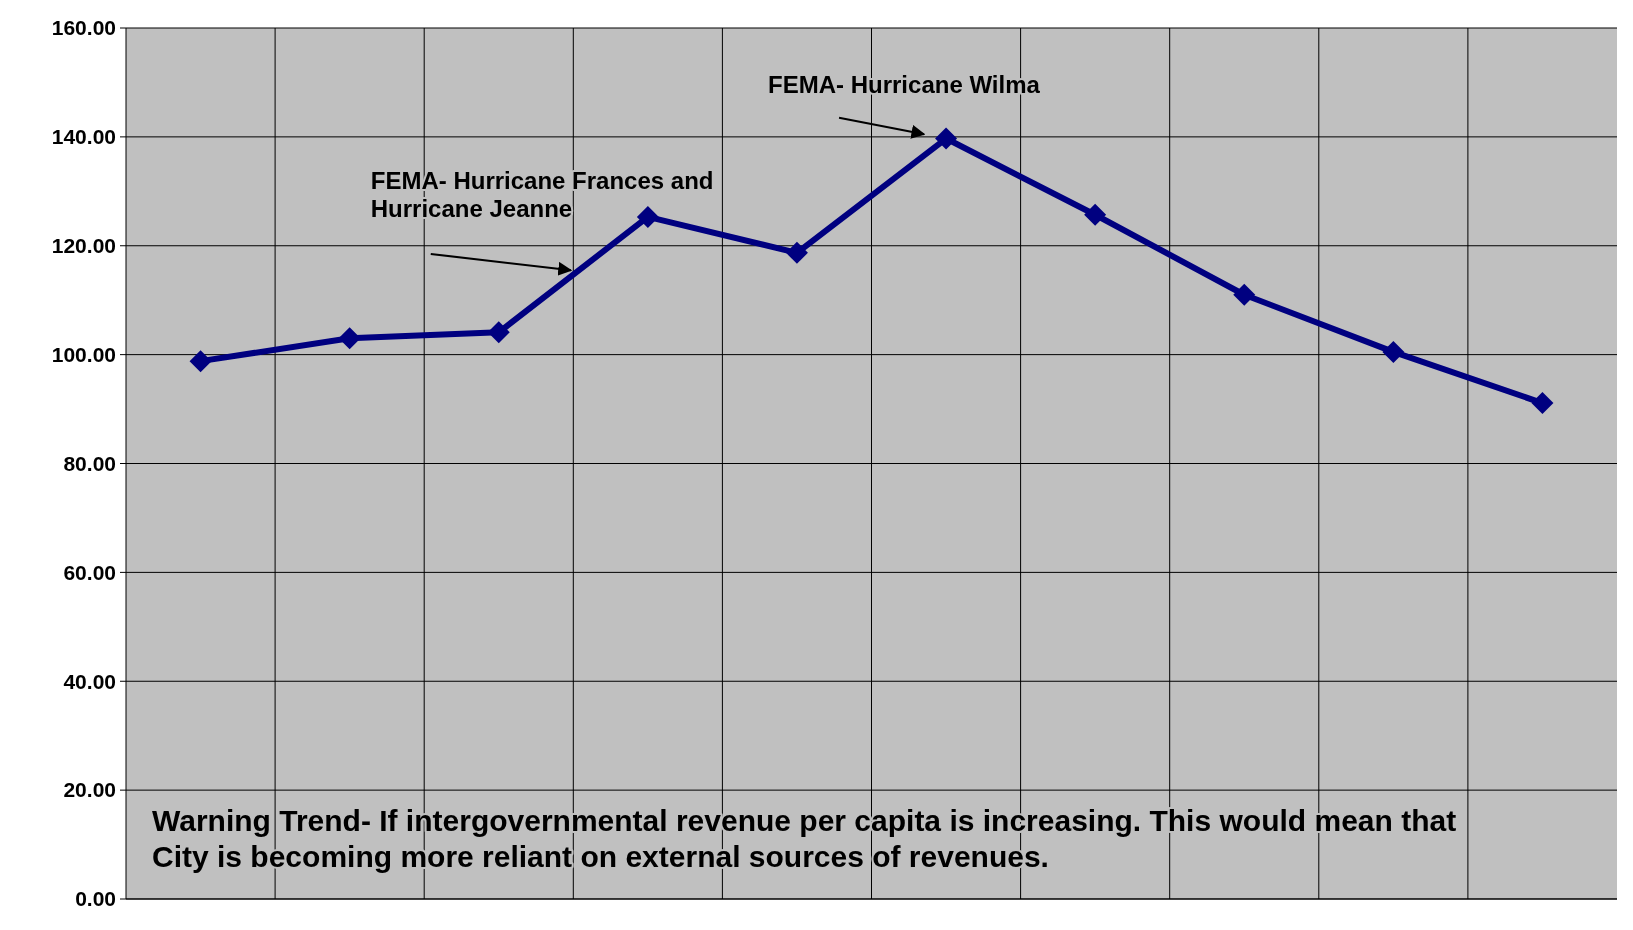 This screenshot has width=1633, height=930. Describe the element at coordinates (83, 28) in the screenshot. I see `y-tick-label: 160.00` at that location.